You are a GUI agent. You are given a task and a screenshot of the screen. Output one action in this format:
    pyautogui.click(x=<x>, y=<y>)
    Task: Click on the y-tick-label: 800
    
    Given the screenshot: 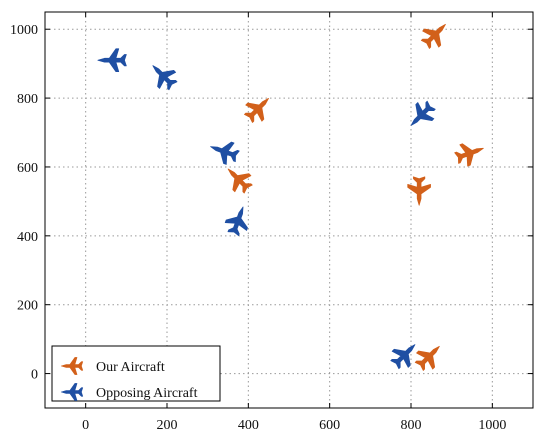 What is the action you would take?
    pyautogui.click(x=27, y=99)
    